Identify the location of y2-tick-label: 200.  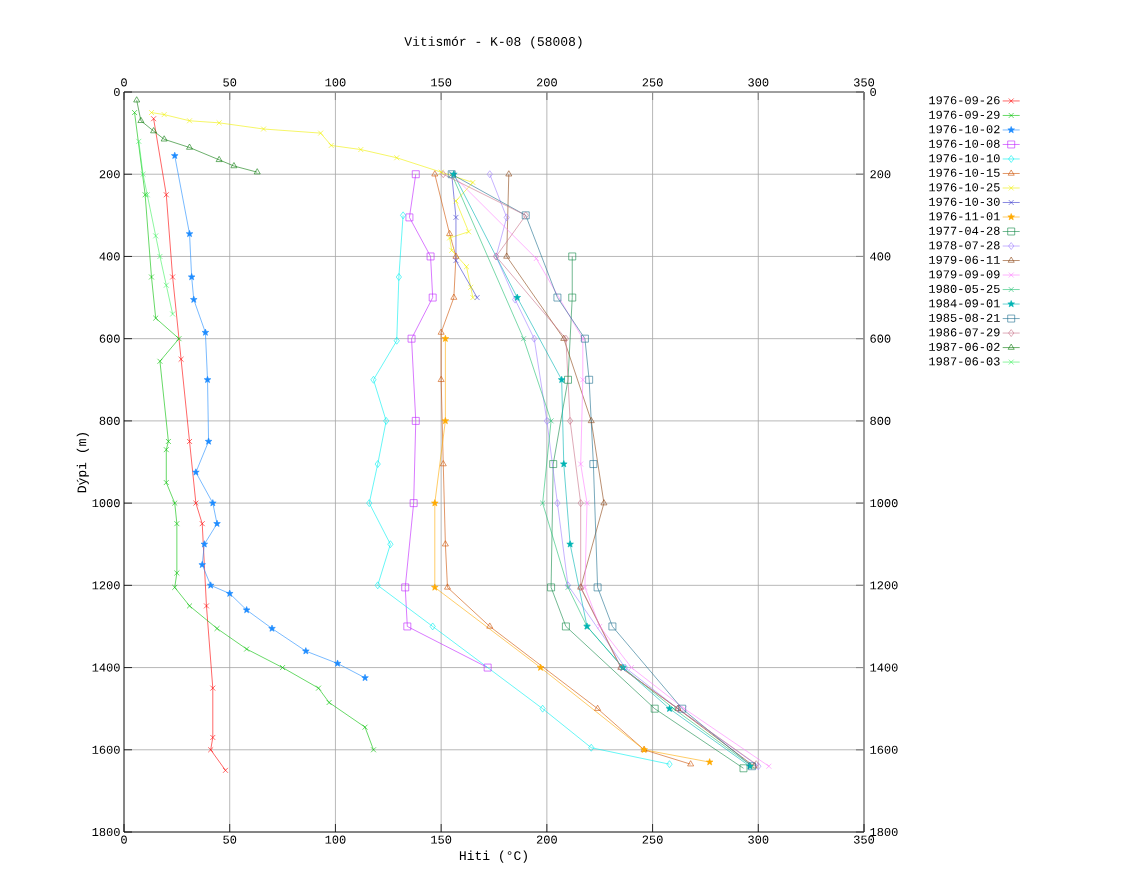
(880, 174).